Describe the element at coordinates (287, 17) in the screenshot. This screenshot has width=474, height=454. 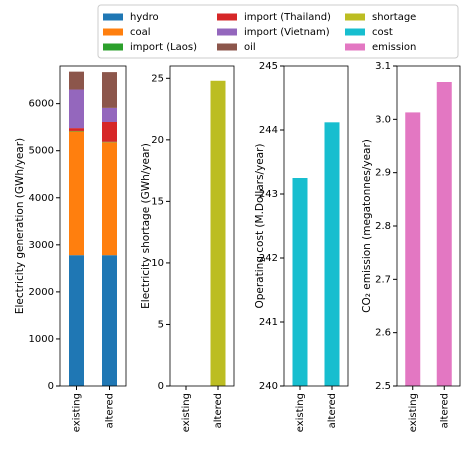
I see `legend-label: import (Thailand)` at that location.